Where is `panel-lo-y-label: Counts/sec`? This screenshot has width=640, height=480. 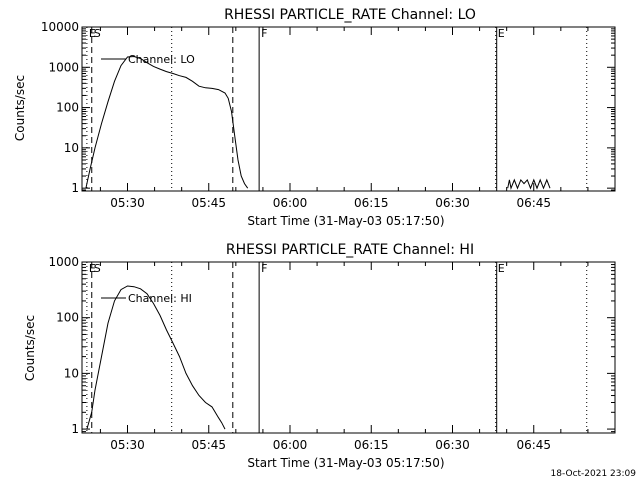
panel-lo-y-label: Counts/sec is located at coordinates (20, 108).